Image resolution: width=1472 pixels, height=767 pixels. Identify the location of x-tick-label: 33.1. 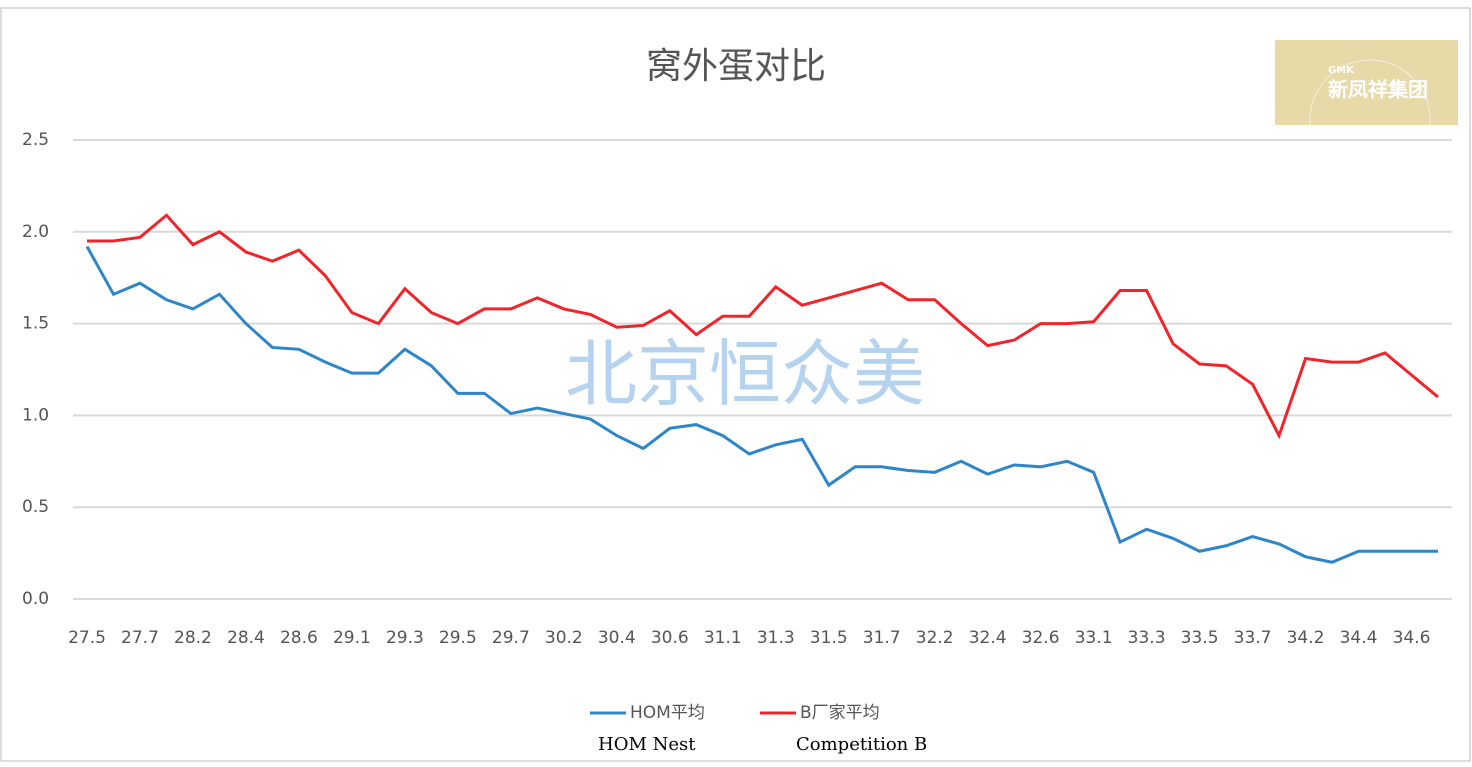
(1094, 638).